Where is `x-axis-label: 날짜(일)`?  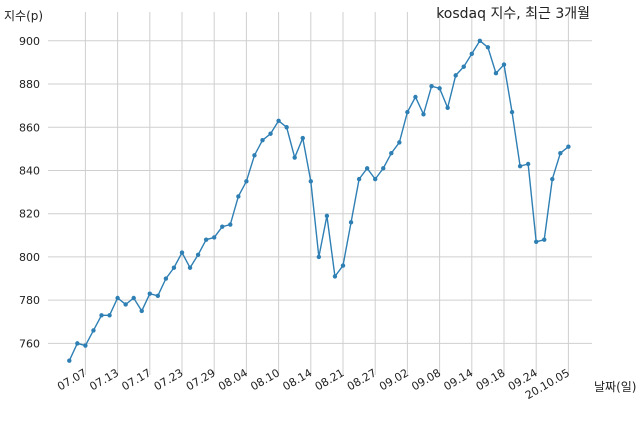 x-axis-label: 날짜(일) is located at coordinates (615, 387).